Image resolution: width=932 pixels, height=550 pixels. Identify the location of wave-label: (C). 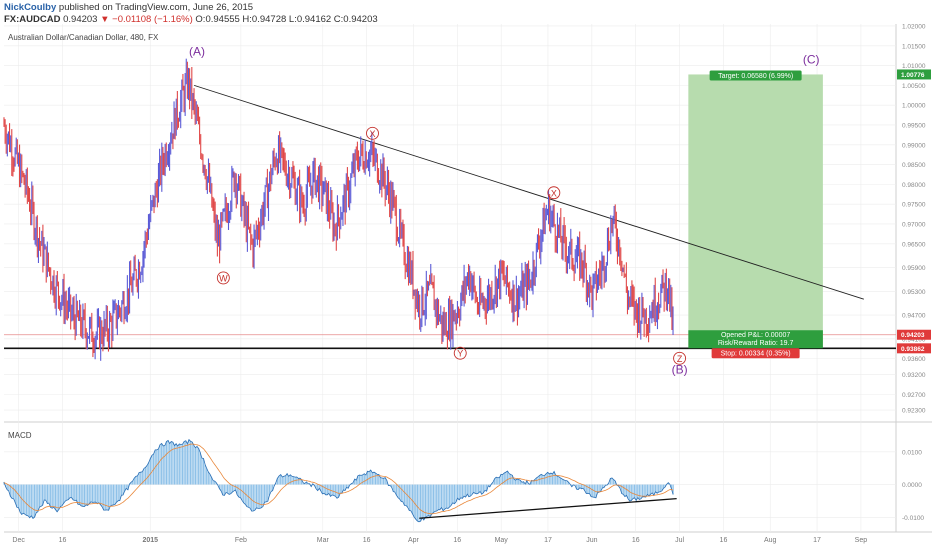
(811, 60).